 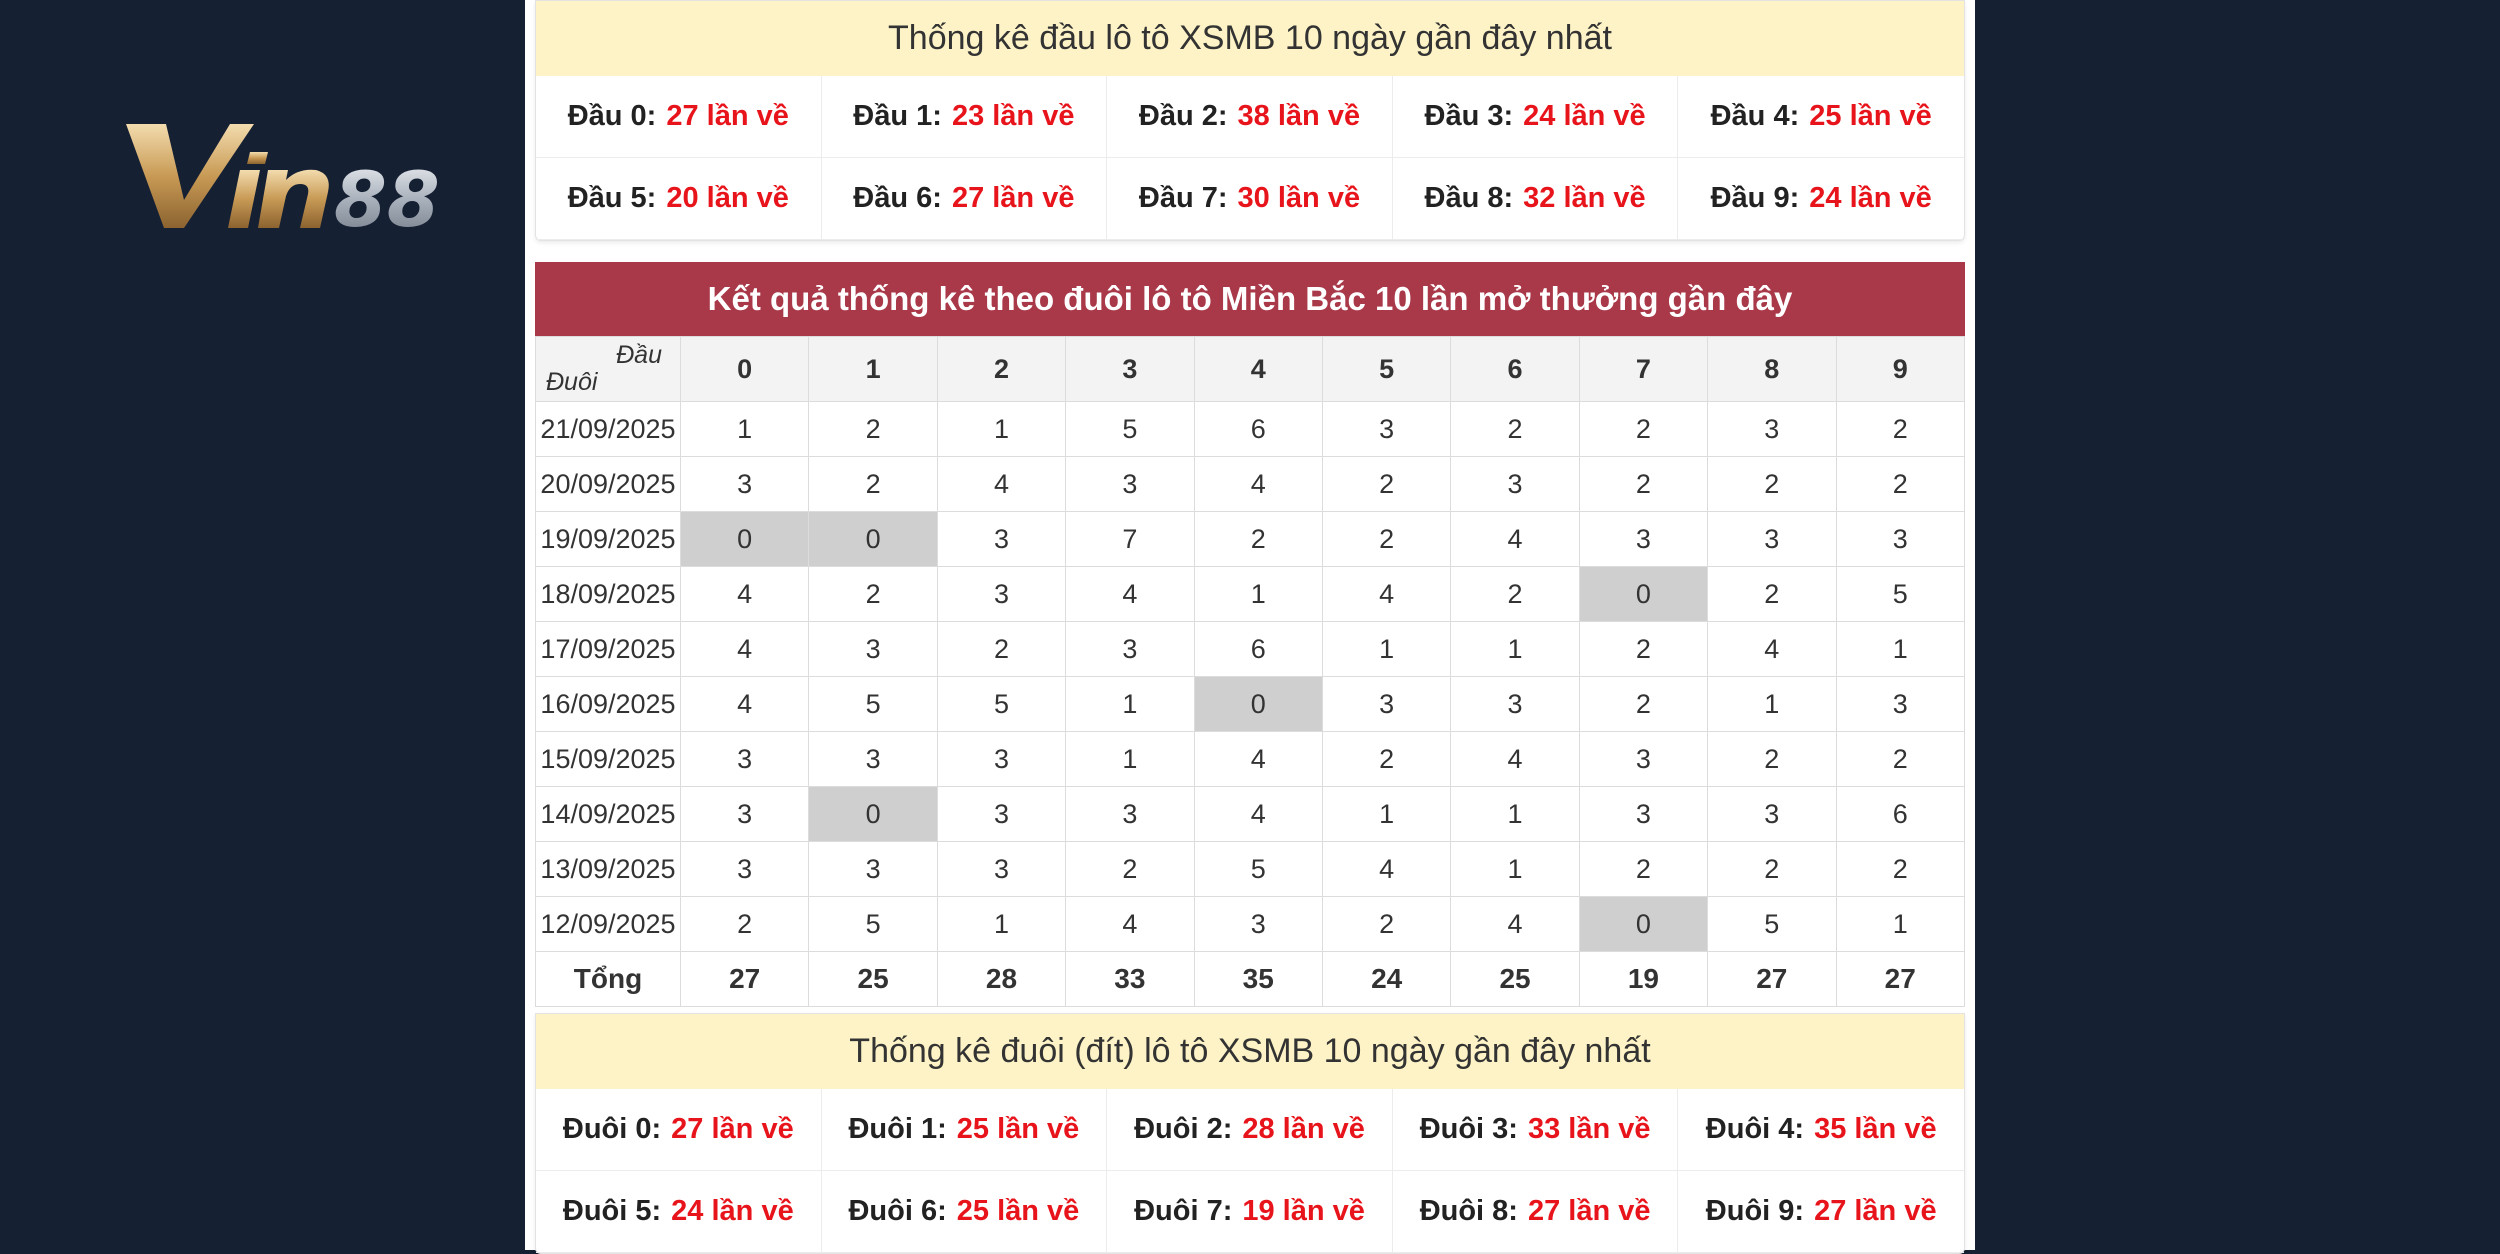 What do you see at coordinates (1535, 1212) in the screenshot?
I see `duoi-item-8: Đuôi 8: 27 lần về` at bounding box center [1535, 1212].